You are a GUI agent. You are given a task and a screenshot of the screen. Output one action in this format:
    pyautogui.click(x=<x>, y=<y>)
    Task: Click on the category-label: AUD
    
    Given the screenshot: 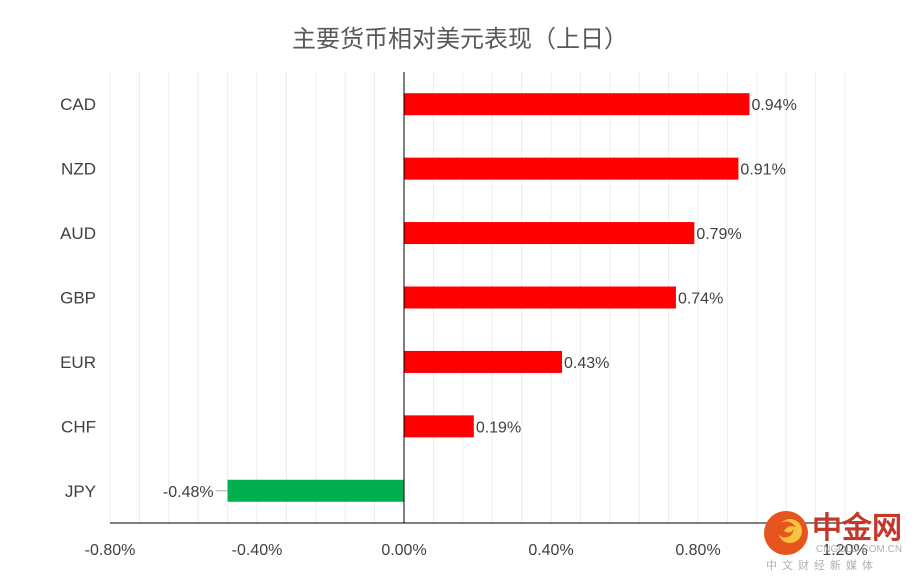 What is the action you would take?
    pyautogui.click(x=78, y=233)
    